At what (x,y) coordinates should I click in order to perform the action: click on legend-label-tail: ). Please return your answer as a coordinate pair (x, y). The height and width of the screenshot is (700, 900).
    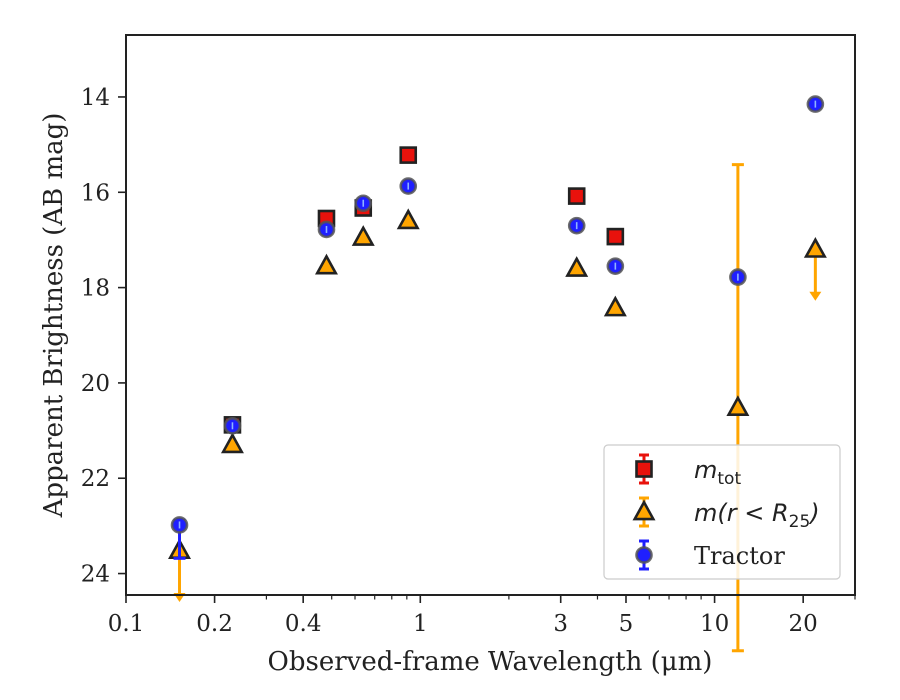
    Looking at the image, I should click on (813, 513).